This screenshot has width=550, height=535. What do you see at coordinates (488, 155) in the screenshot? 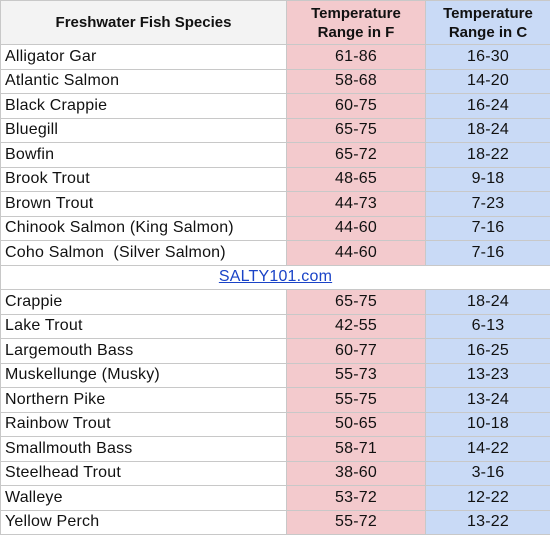
I see `temp-c-value: 18-22` at bounding box center [488, 155].